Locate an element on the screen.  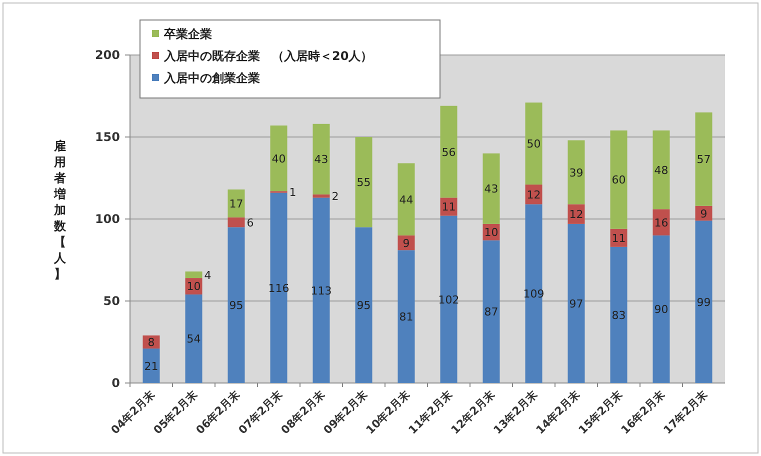
data-label: 87 is located at coordinates (491, 312).